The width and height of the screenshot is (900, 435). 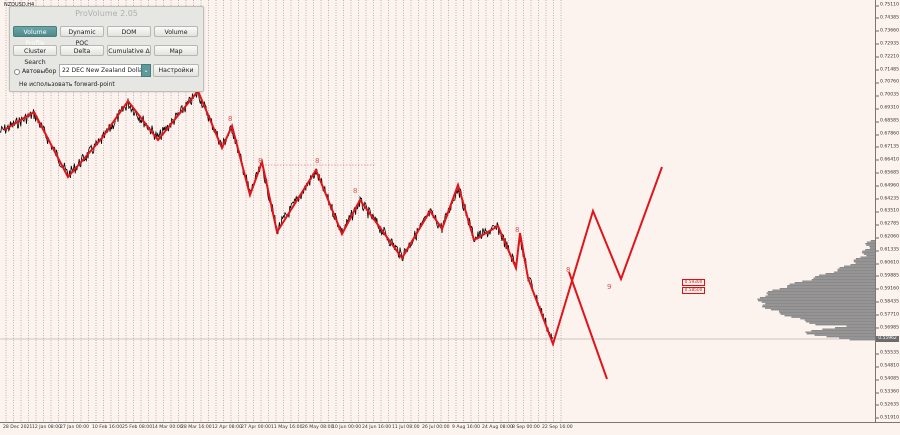 What do you see at coordinates (18, 427) in the screenshot?
I see `time-axis-tick: 28 Dec 2021` at bounding box center [18, 427].